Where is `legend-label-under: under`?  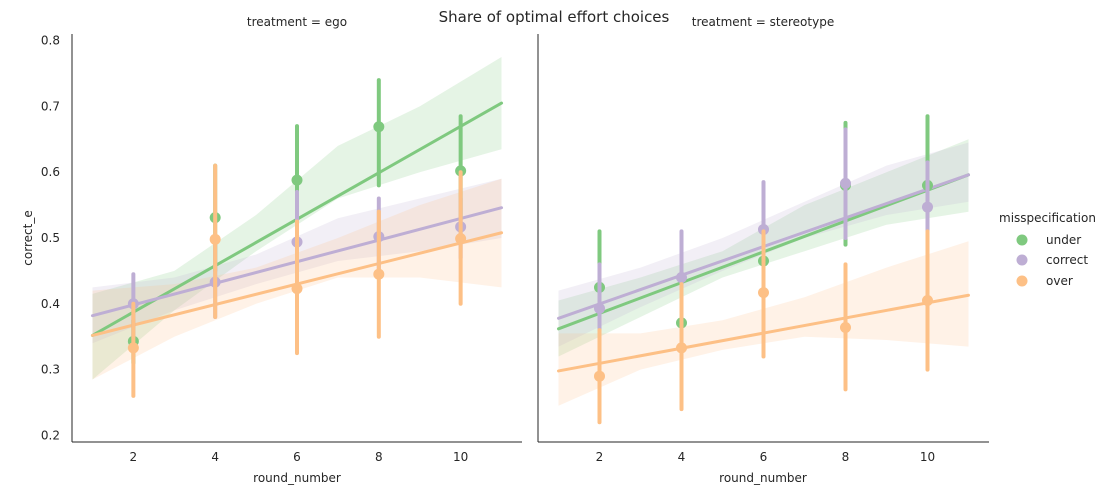
legend-label-under: under is located at coordinates (1063, 240).